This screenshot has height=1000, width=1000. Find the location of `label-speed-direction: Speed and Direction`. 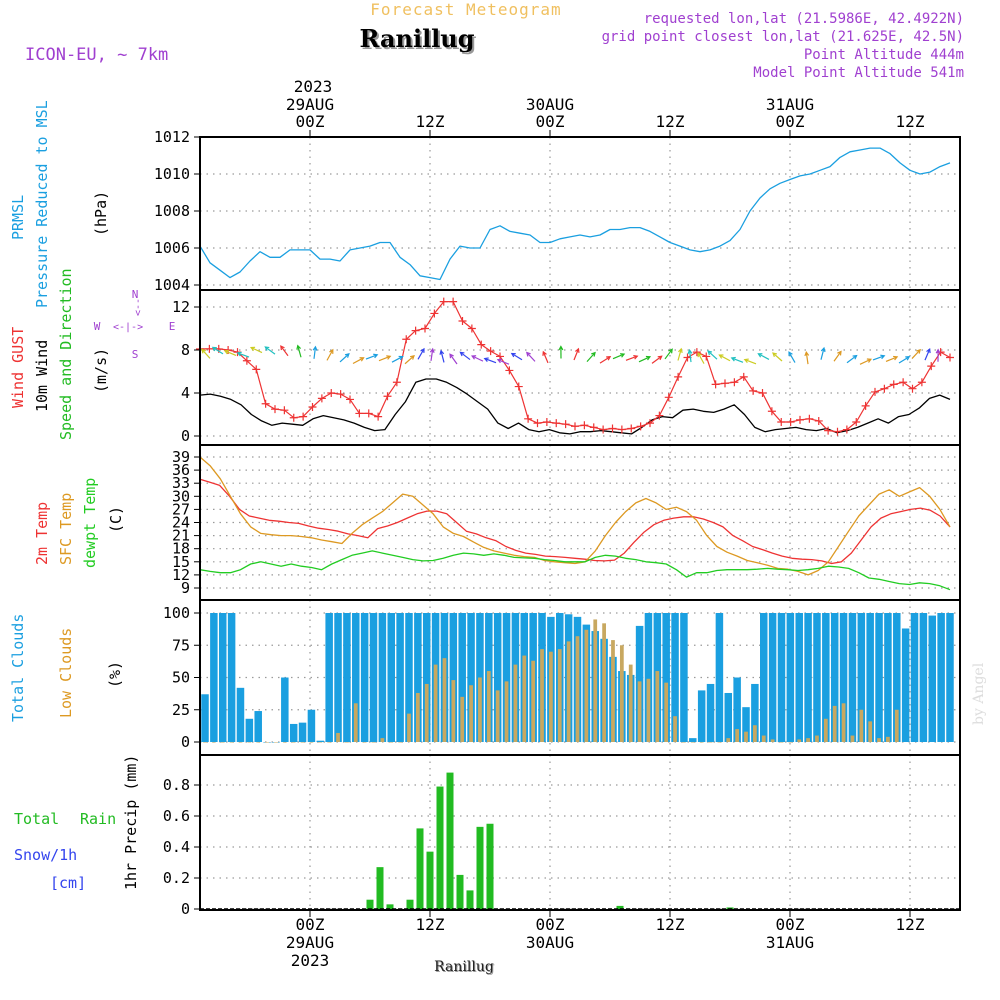

label-speed-direction: Speed and Direction is located at coordinates (66, 354).